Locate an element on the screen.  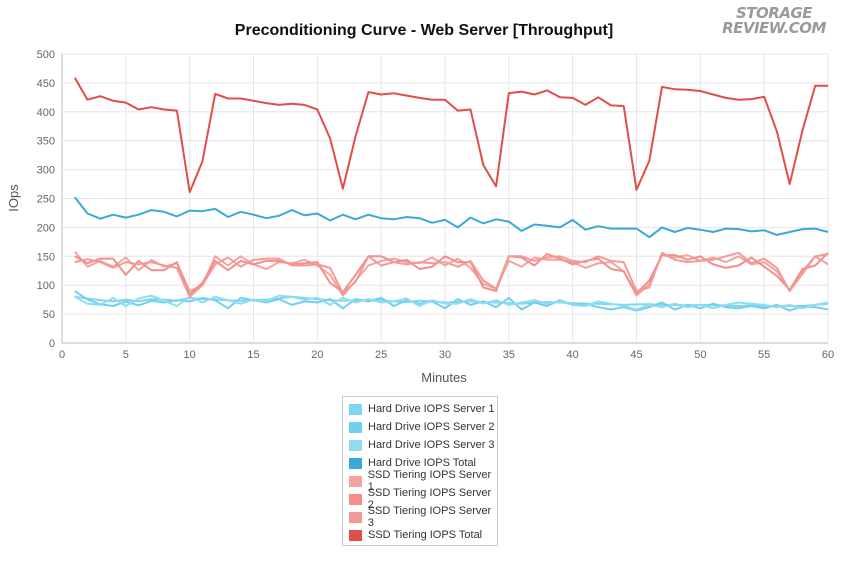
y-tick-label: 200 is located at coordinates (46, 228).